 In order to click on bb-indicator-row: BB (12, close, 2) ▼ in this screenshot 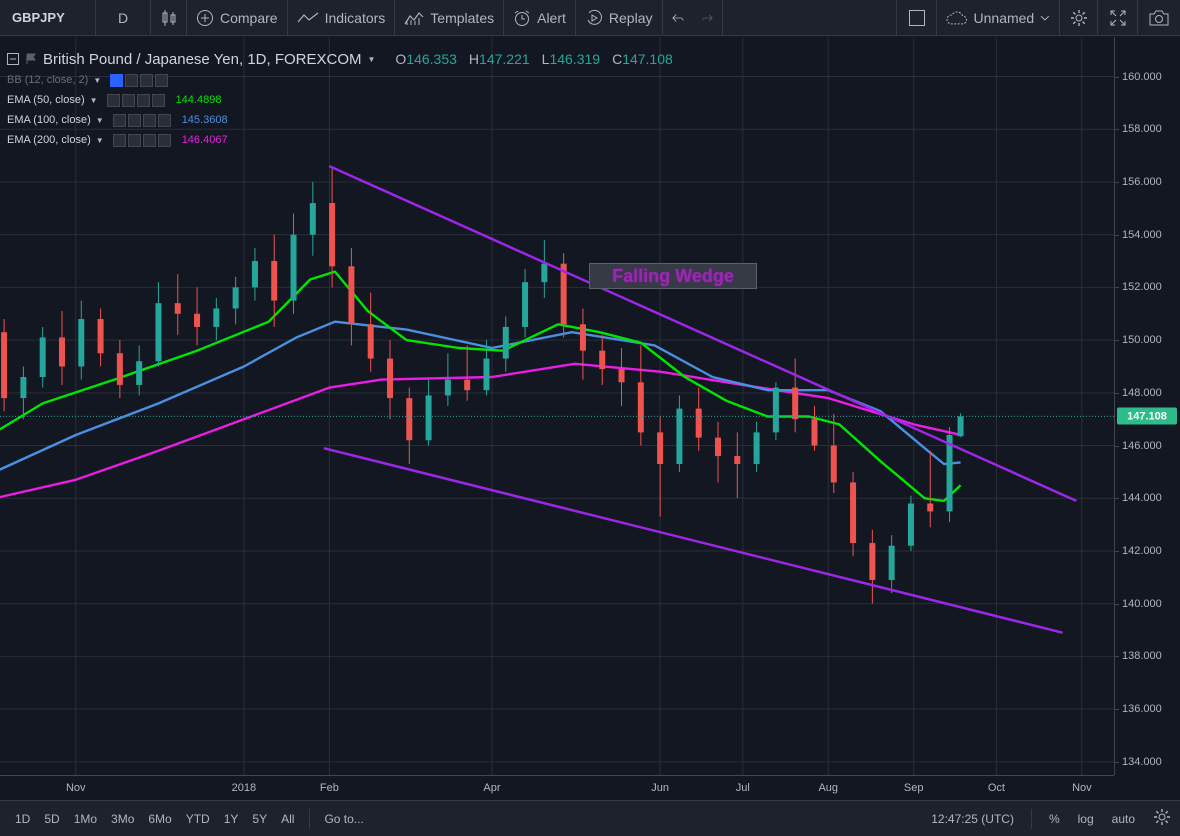, I will do `click(340, 80)`.